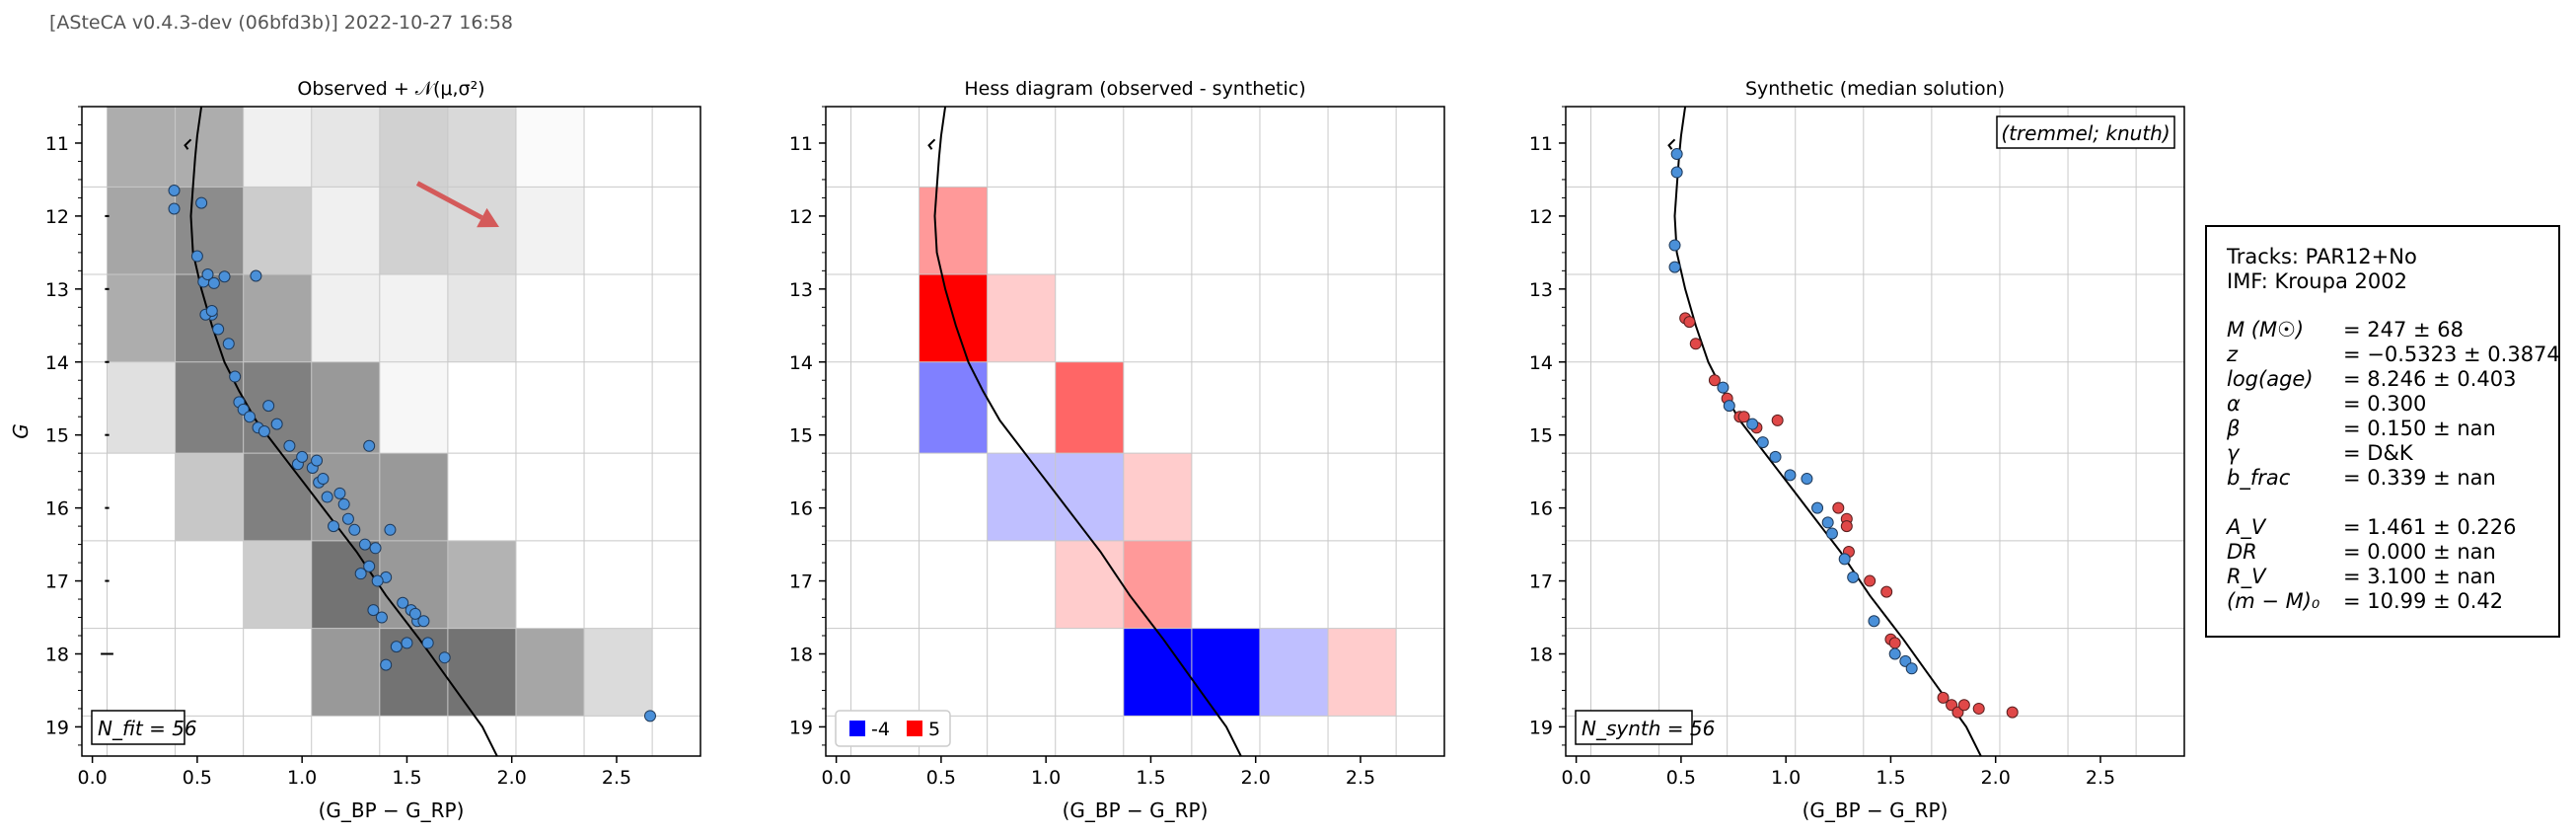  Describe the element at coordinates (2233, 354) in the screenshot. I see `parameter-name: z` at that location.